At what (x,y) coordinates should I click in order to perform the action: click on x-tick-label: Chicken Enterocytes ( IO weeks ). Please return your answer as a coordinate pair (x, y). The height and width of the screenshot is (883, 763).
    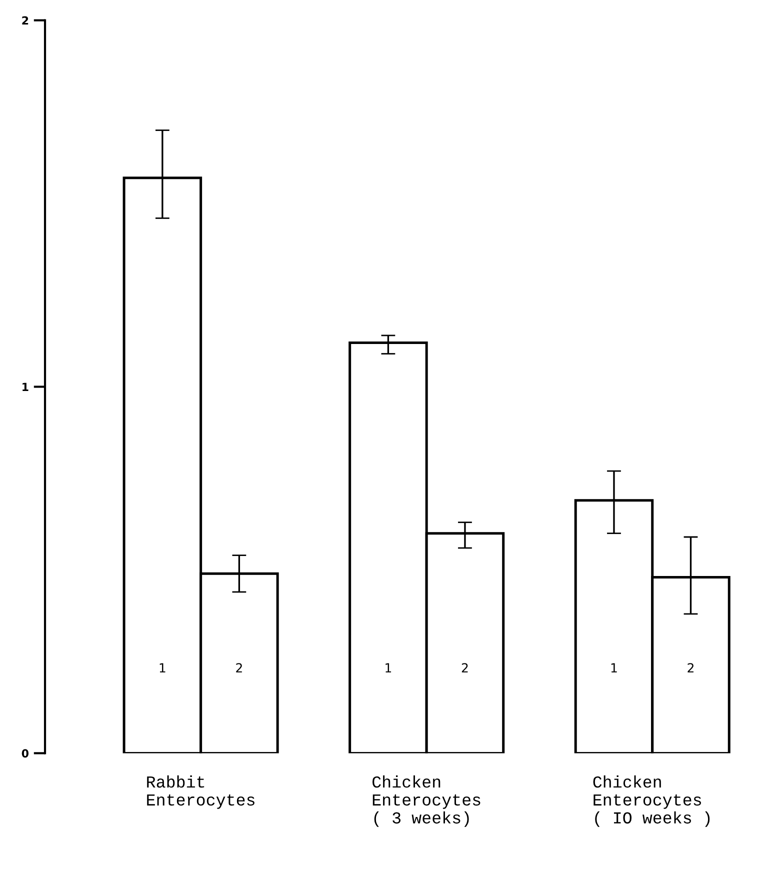
    Looking at the image, I should click on (651, 801).